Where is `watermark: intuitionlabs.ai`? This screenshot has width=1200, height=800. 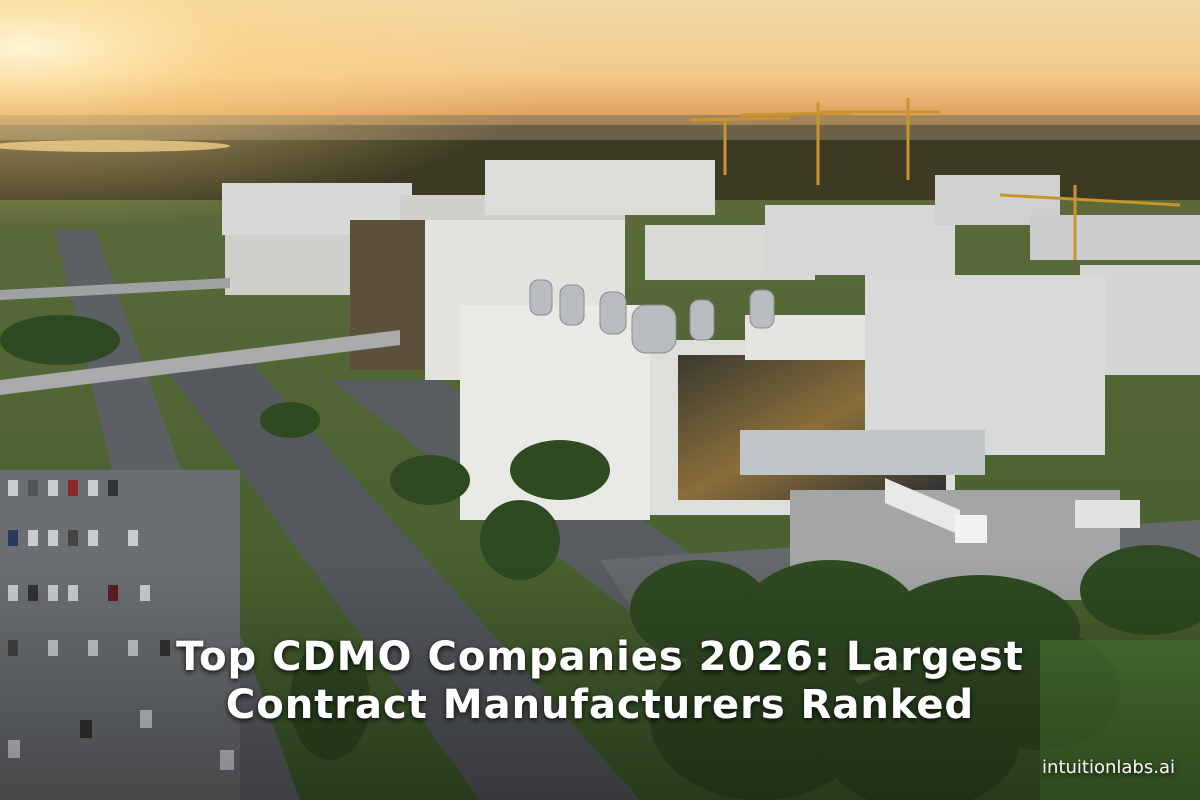 watermark: intuitionlabs.ai is located at coordinates (1108, 767).